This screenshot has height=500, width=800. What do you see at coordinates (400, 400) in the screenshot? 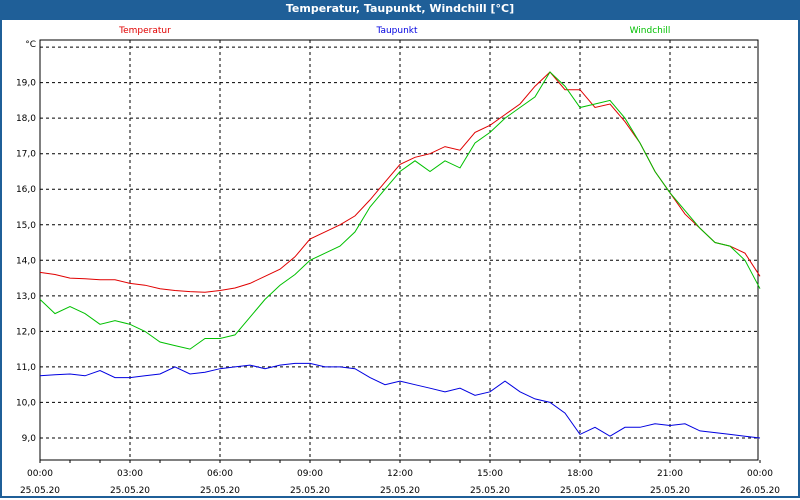
I see `series-line-taupunkt` at bounding box center [400, 400].